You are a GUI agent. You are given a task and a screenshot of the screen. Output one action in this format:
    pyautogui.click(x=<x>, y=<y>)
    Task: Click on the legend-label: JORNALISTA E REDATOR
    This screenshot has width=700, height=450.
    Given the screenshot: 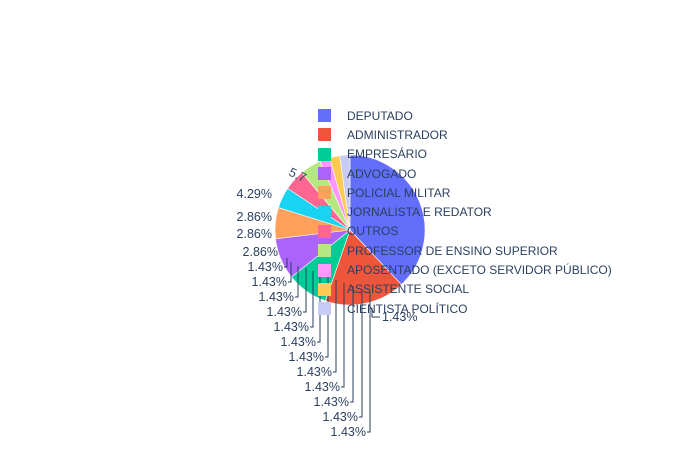 What is the action you would take?
    pyautogui.click(x=419, y=212)
    